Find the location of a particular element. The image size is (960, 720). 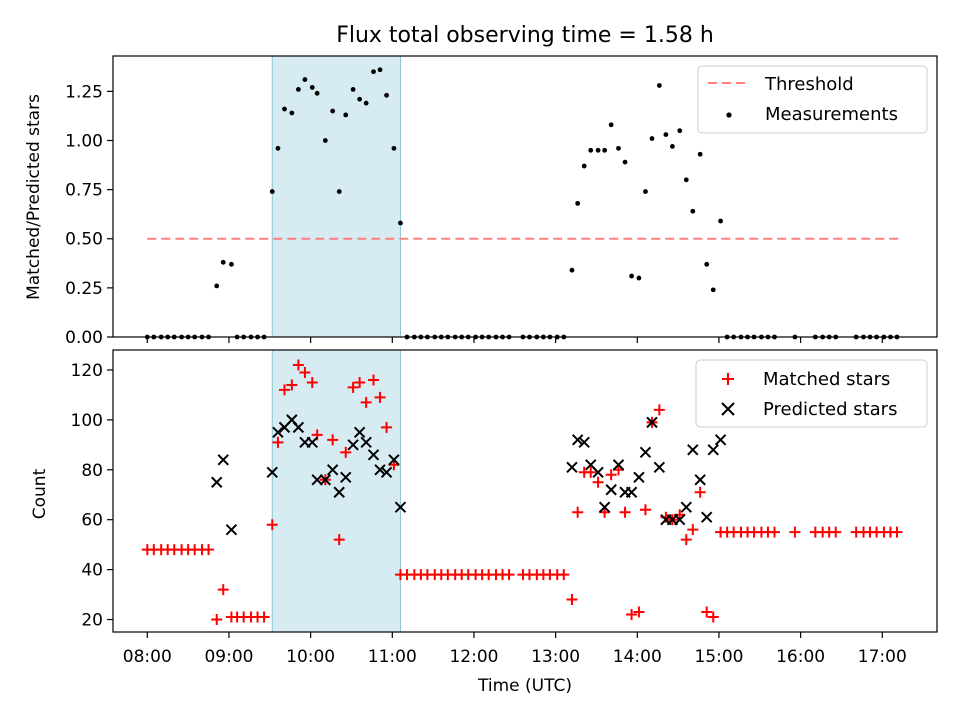

legend-measurements-swatch is located at coordinates (729, 115).